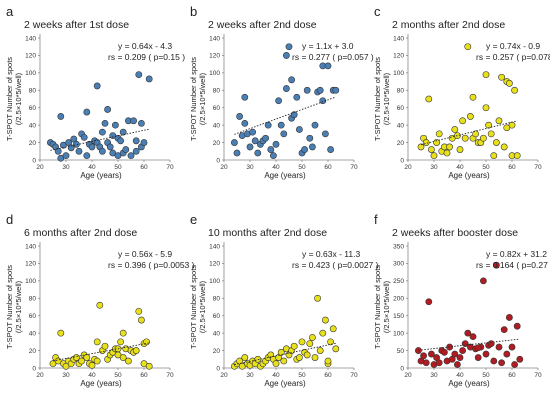 The width and height of the screenshot is (550, 415). What do you see at coordinates (217, 125) in the screenshot?
I see `y-tick-label: 40` at bounding box center [217, 125].